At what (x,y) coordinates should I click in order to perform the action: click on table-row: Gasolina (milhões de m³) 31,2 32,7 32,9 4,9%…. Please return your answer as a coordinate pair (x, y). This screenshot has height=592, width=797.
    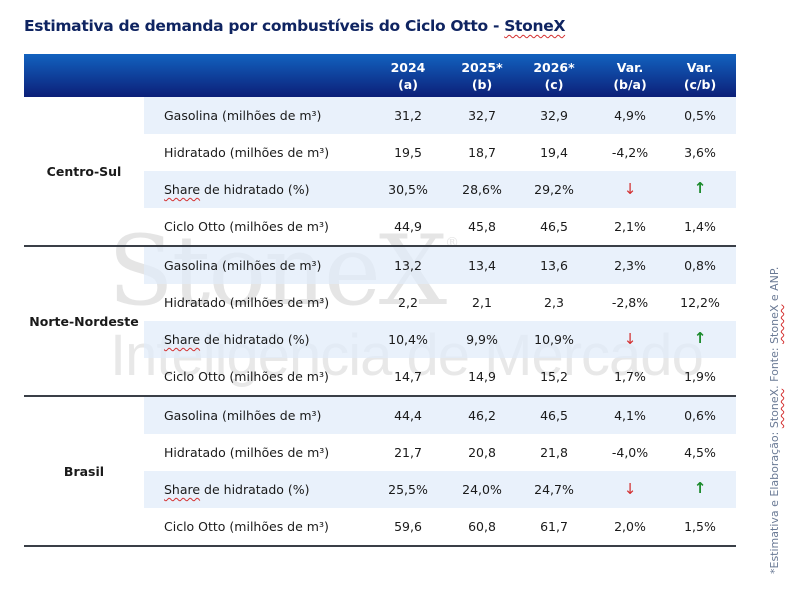
    Looking at the image, I should click on (440, 115).